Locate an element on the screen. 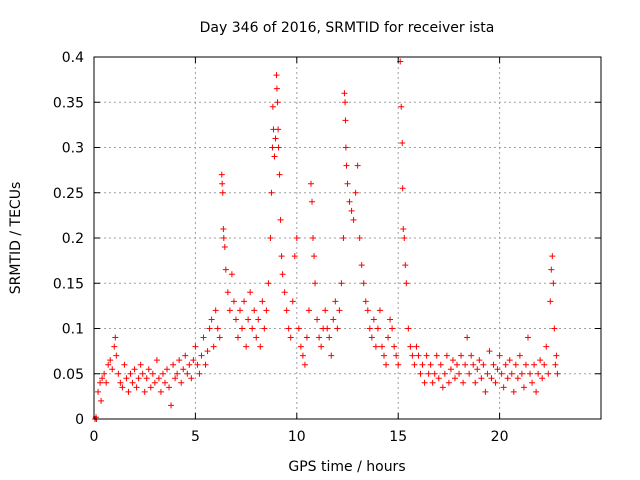  x-tick-label: 5 is located at coordinates (195, 437).